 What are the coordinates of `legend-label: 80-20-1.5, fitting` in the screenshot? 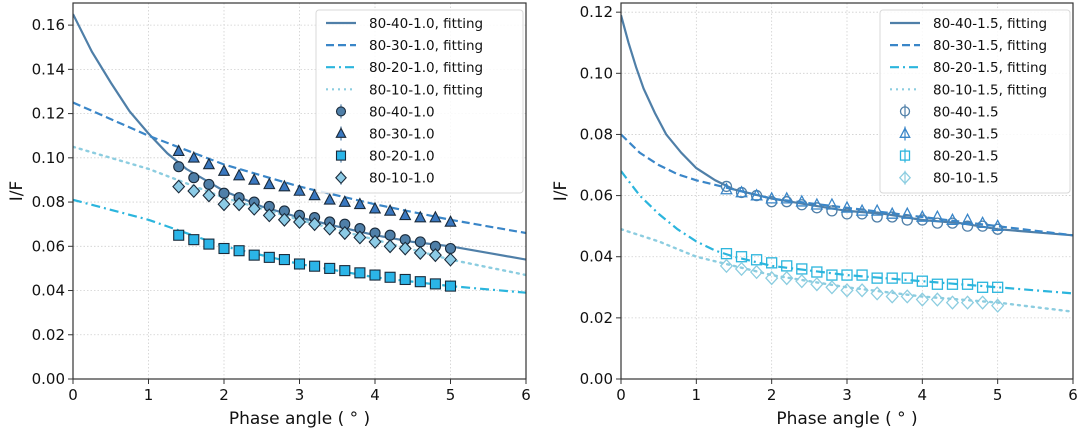 It's located at (990, 68).